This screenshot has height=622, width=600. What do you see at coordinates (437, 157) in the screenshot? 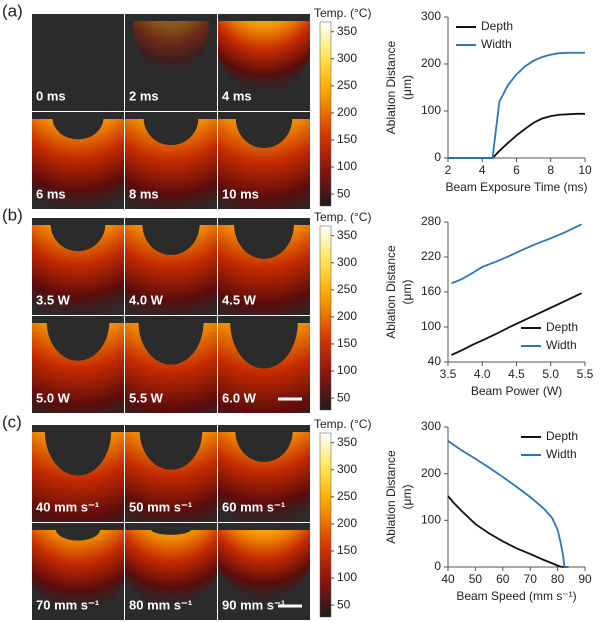
I see `y-tick-label: 0` at bounding box center [437, 157].